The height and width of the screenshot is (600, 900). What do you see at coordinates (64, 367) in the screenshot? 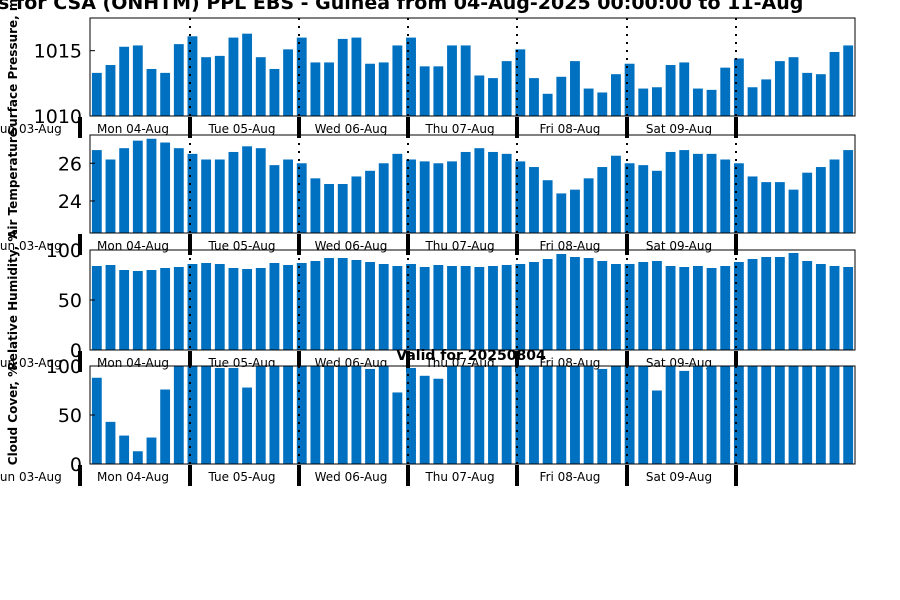
I see `y-tick-label: 100` at bounding box center [64, 367].